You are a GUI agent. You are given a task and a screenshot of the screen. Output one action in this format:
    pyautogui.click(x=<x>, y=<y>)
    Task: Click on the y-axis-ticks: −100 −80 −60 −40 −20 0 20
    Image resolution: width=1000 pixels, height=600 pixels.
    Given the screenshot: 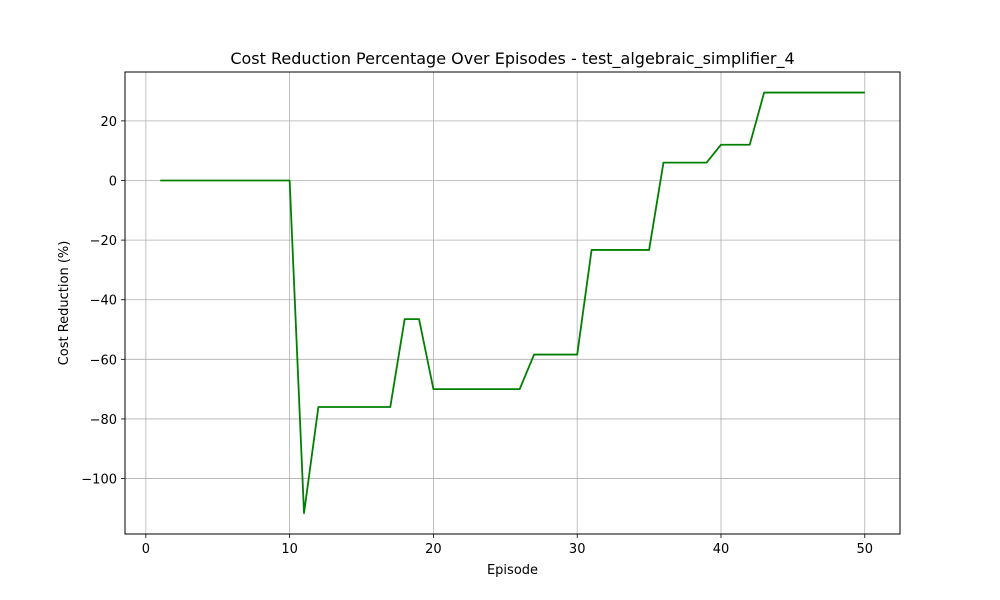 What is the action you would take?
    pyautogui.click(x=103, y=301)
    